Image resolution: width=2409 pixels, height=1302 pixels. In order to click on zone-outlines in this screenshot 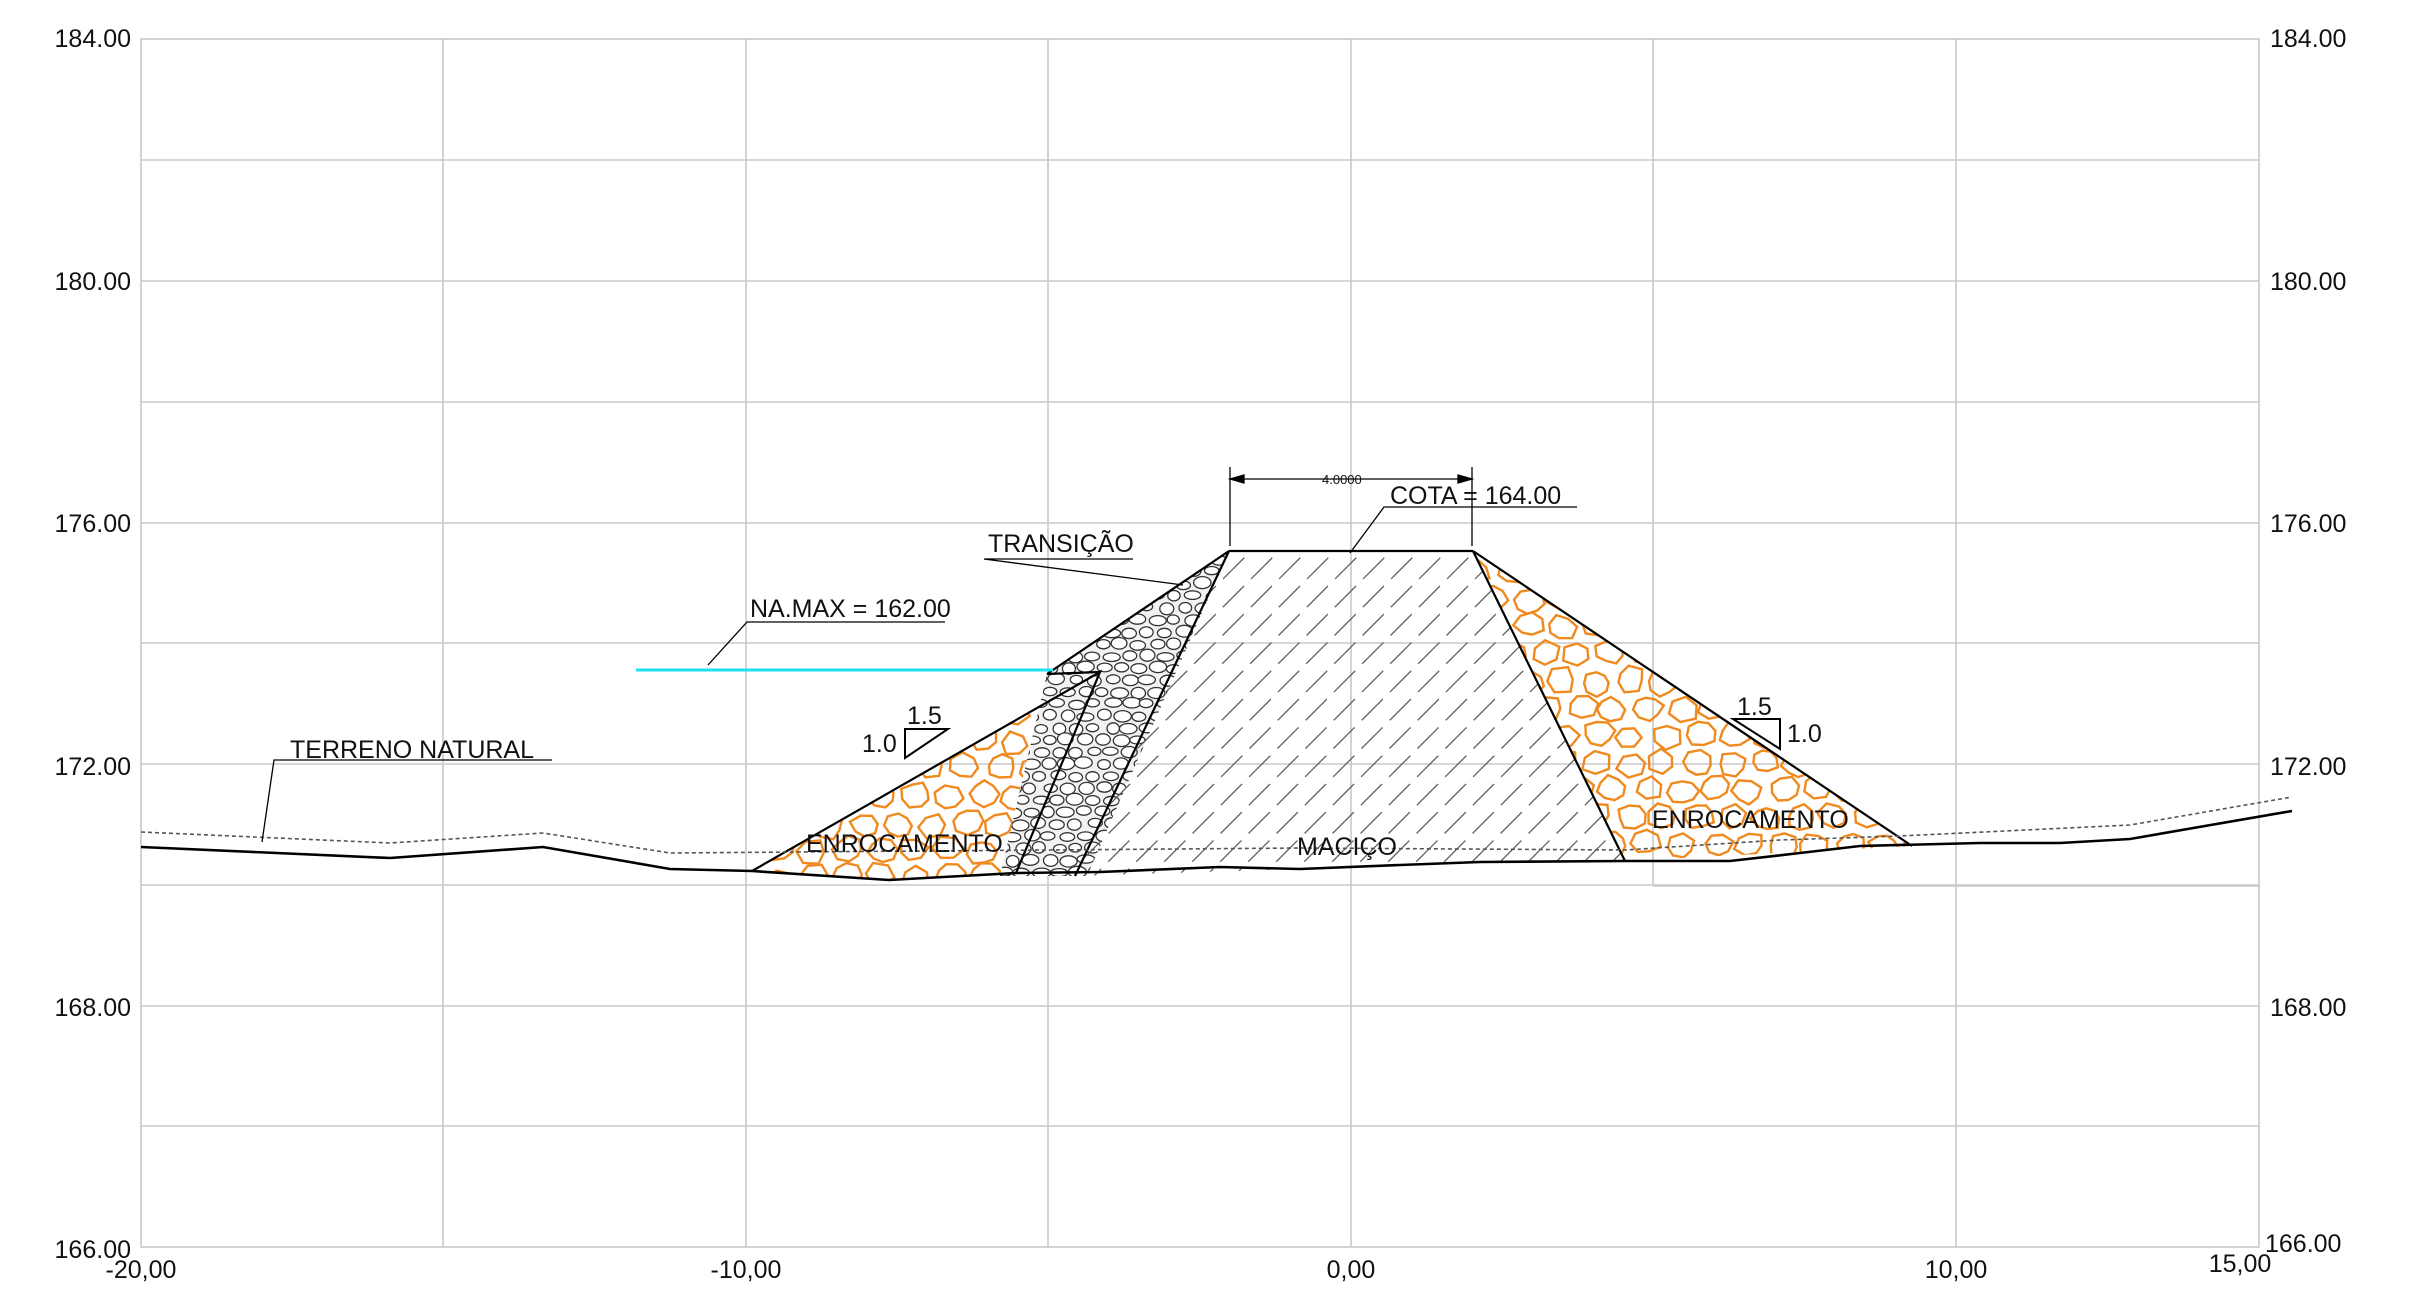, I will do `click(1332, 713)`.